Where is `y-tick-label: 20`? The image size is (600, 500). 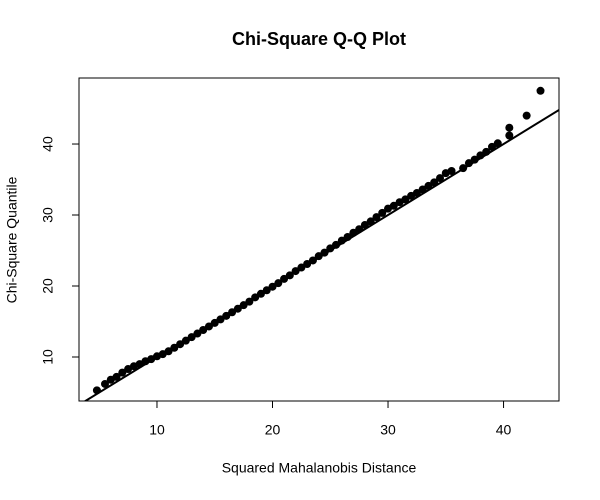 y-tick-label: 20 is located at coordinates (48, 286).